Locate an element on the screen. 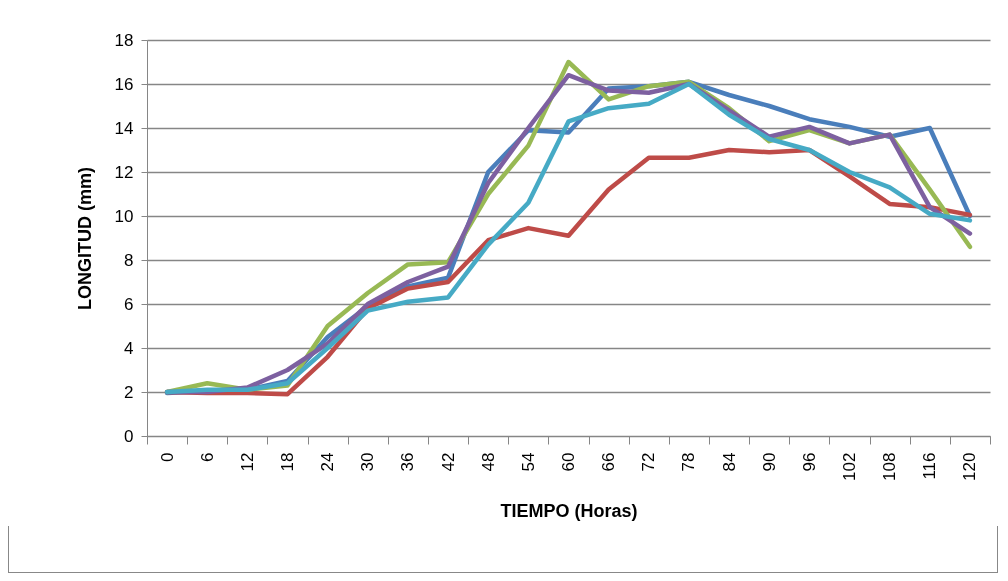 The image size is (1008, 581). x-tick-label: 116 is located at coordinates (930, 466).